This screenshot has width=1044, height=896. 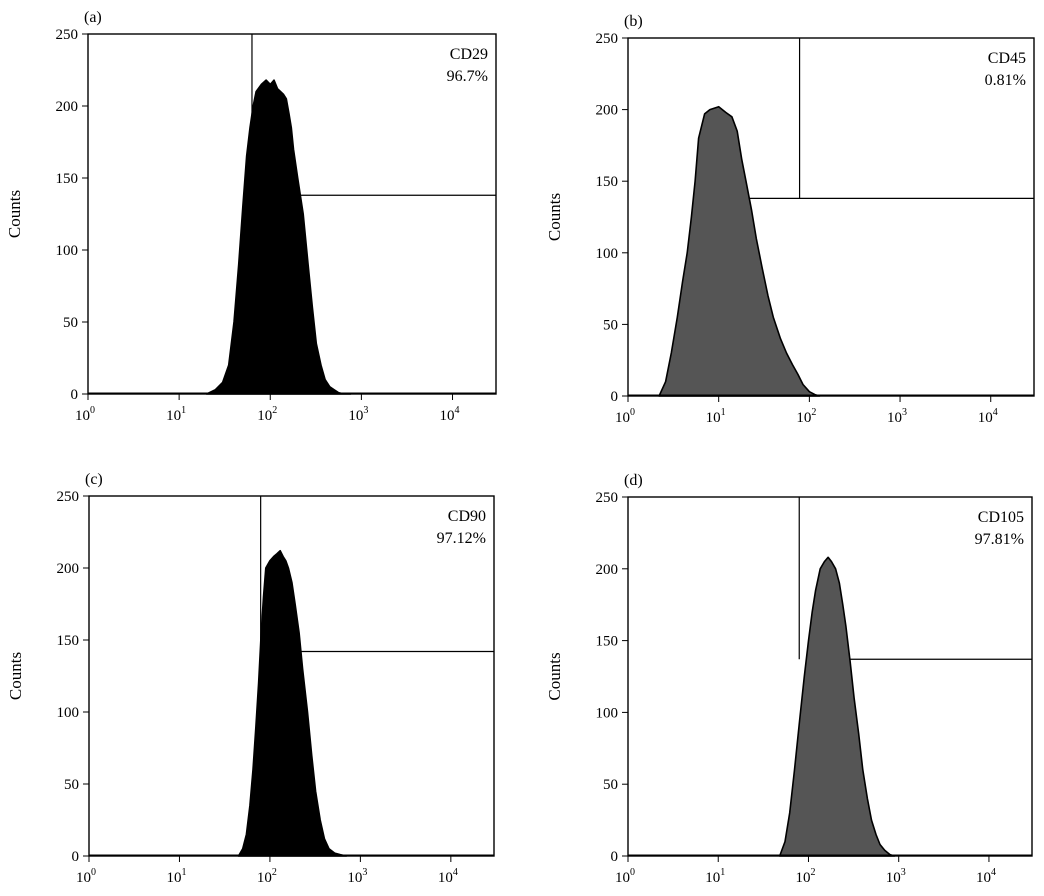 I want to click on panel-label: (d), so click(x=633, y=480).